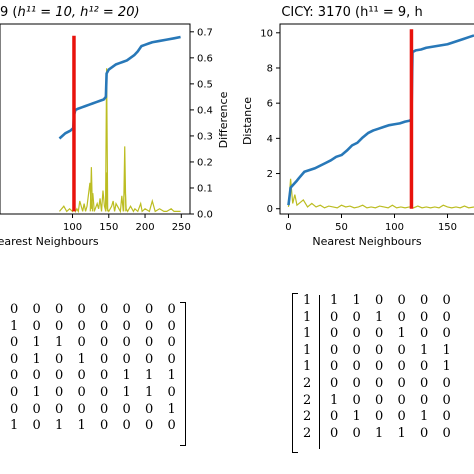 The height and width of the screenshot is (474, 474). What do you see at coordinates (270, 139) in the screenshot?
I see `right-ytick-label-4: 4` at bounding box center [270, 139].